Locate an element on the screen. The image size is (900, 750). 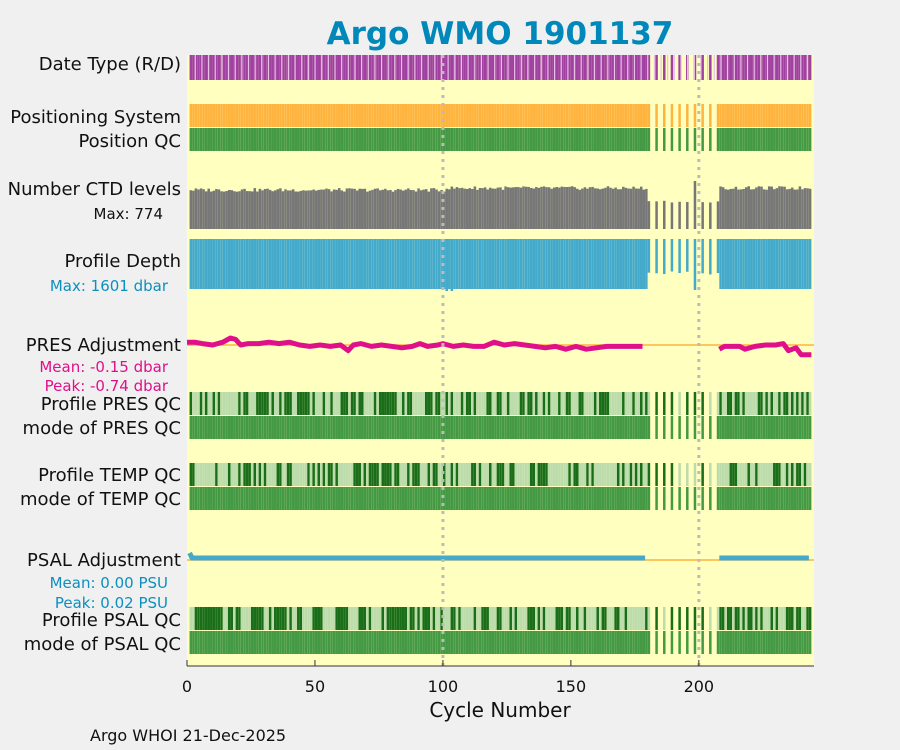
x-tick-label-0: 0 is located at coordinates (187, 686).